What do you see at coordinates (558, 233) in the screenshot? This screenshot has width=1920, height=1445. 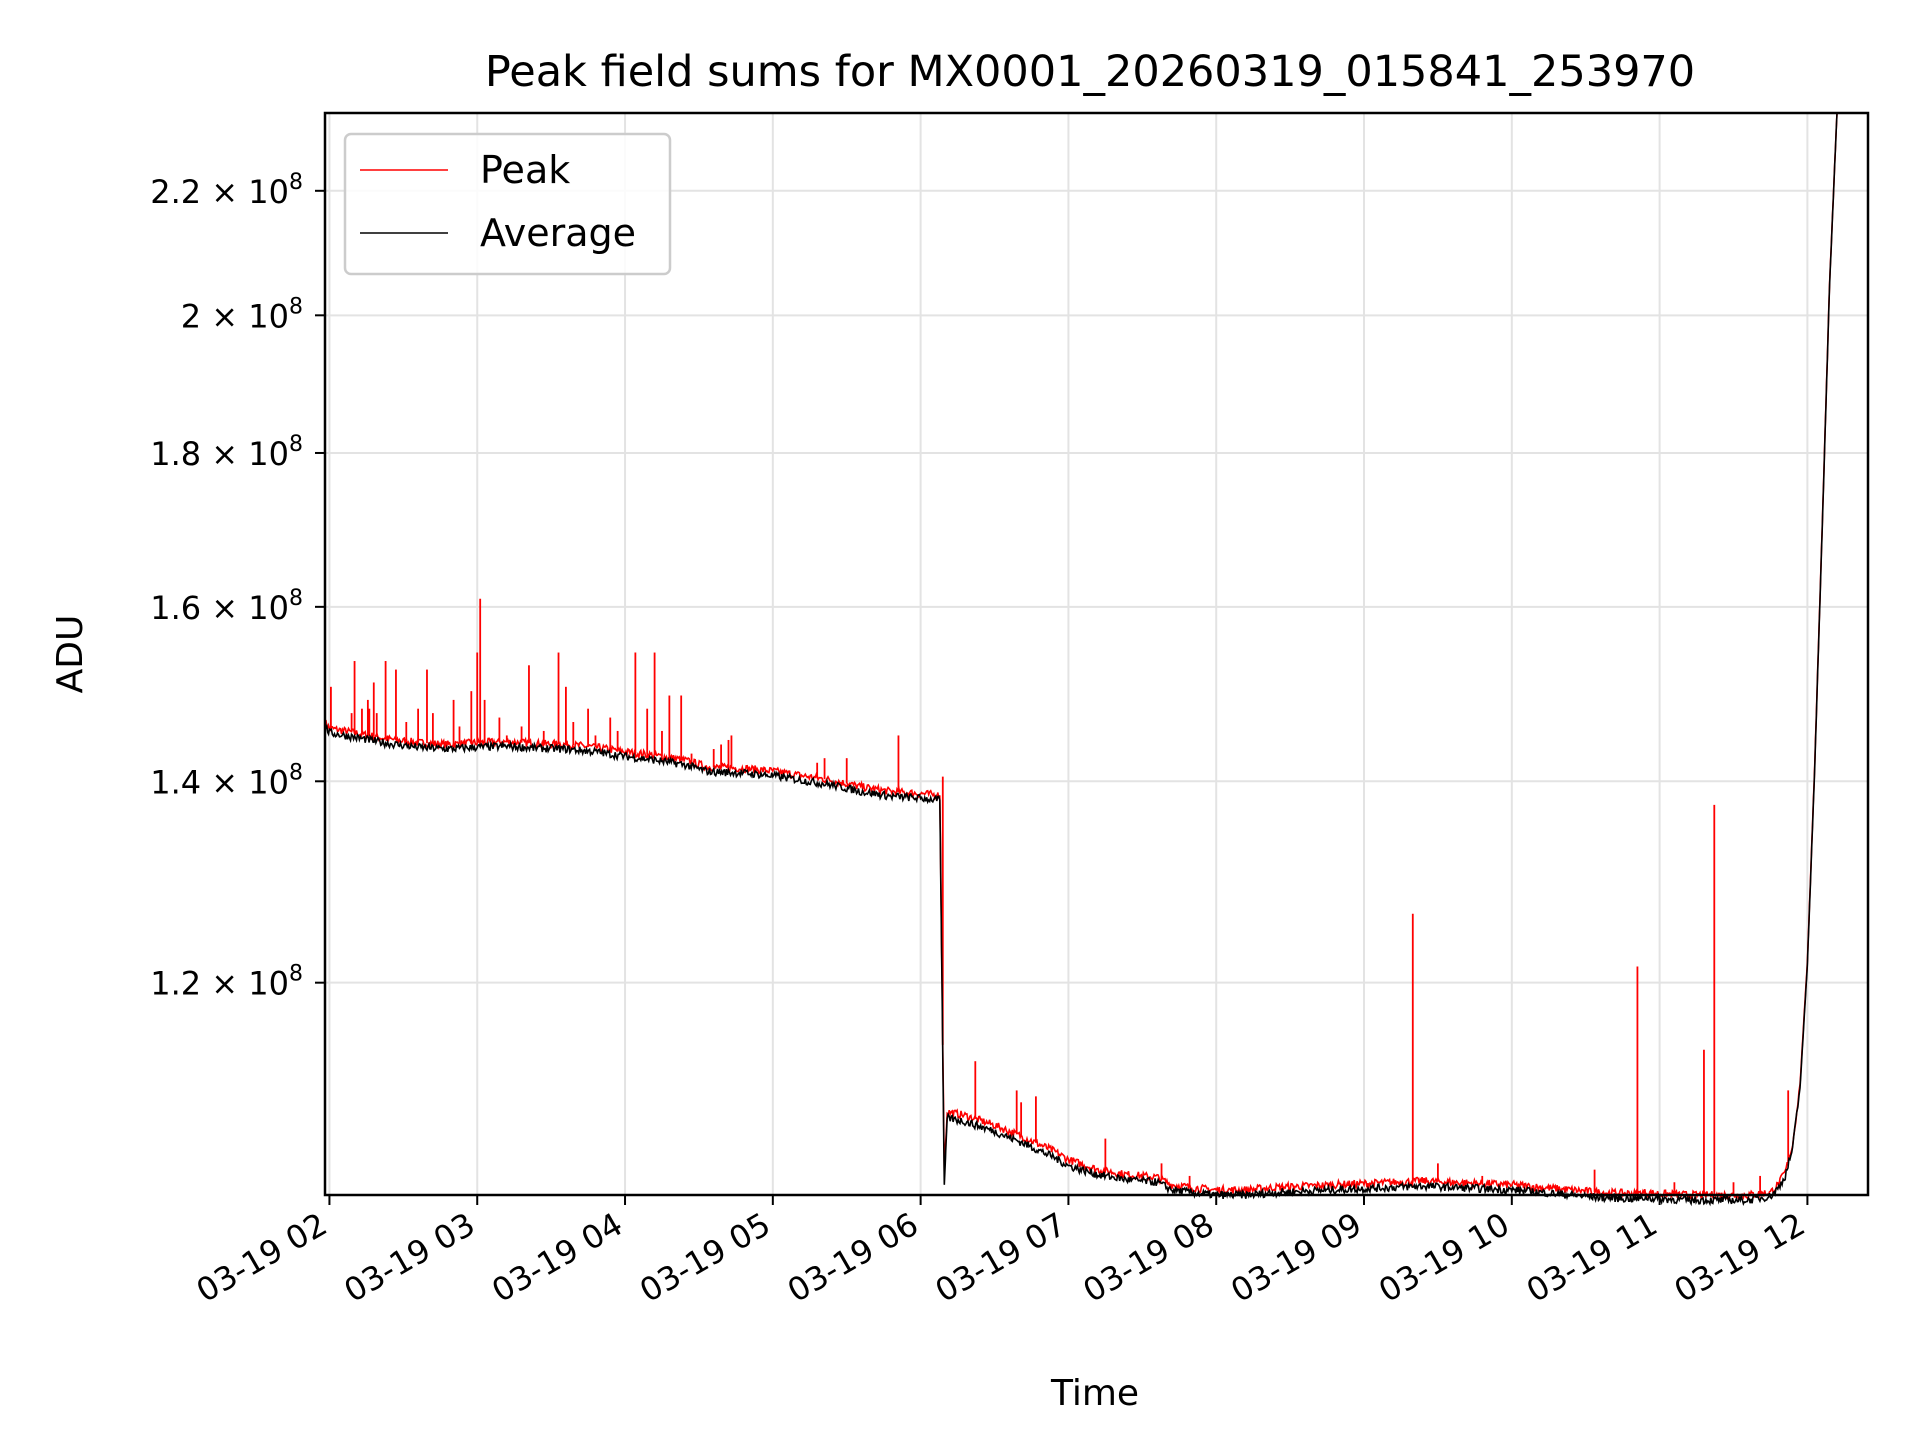 I see `legend-average-label: Average` at bounding box center [558, 233].